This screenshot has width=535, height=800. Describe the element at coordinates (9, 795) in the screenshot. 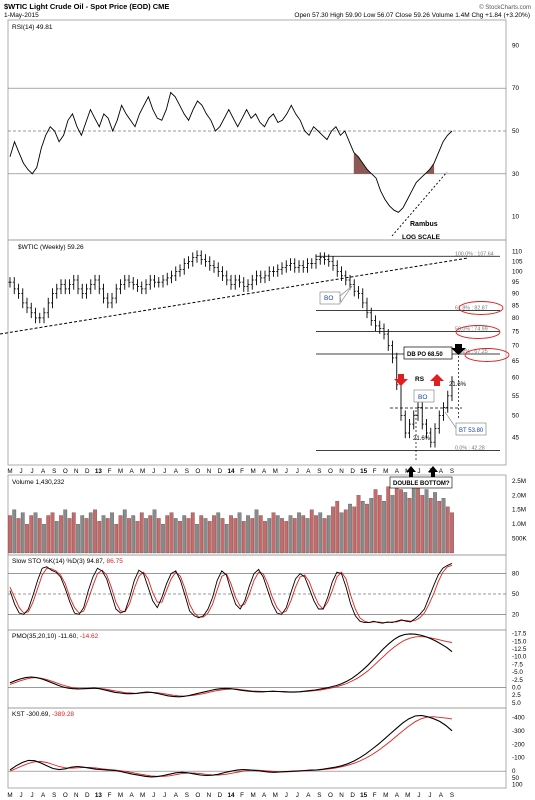

I see `month-axis-bottom-label-0: M` at that location.